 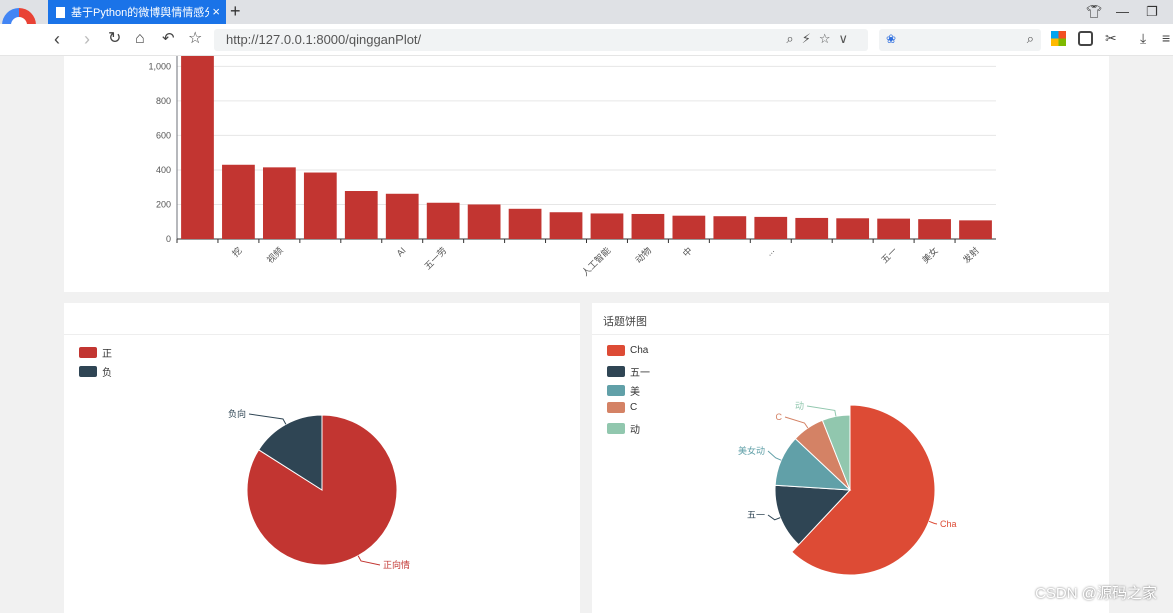 What do you see at coordinates (634, 407) in the screenshot?
I see `legend-label: C` at bounding box center [634, 407].